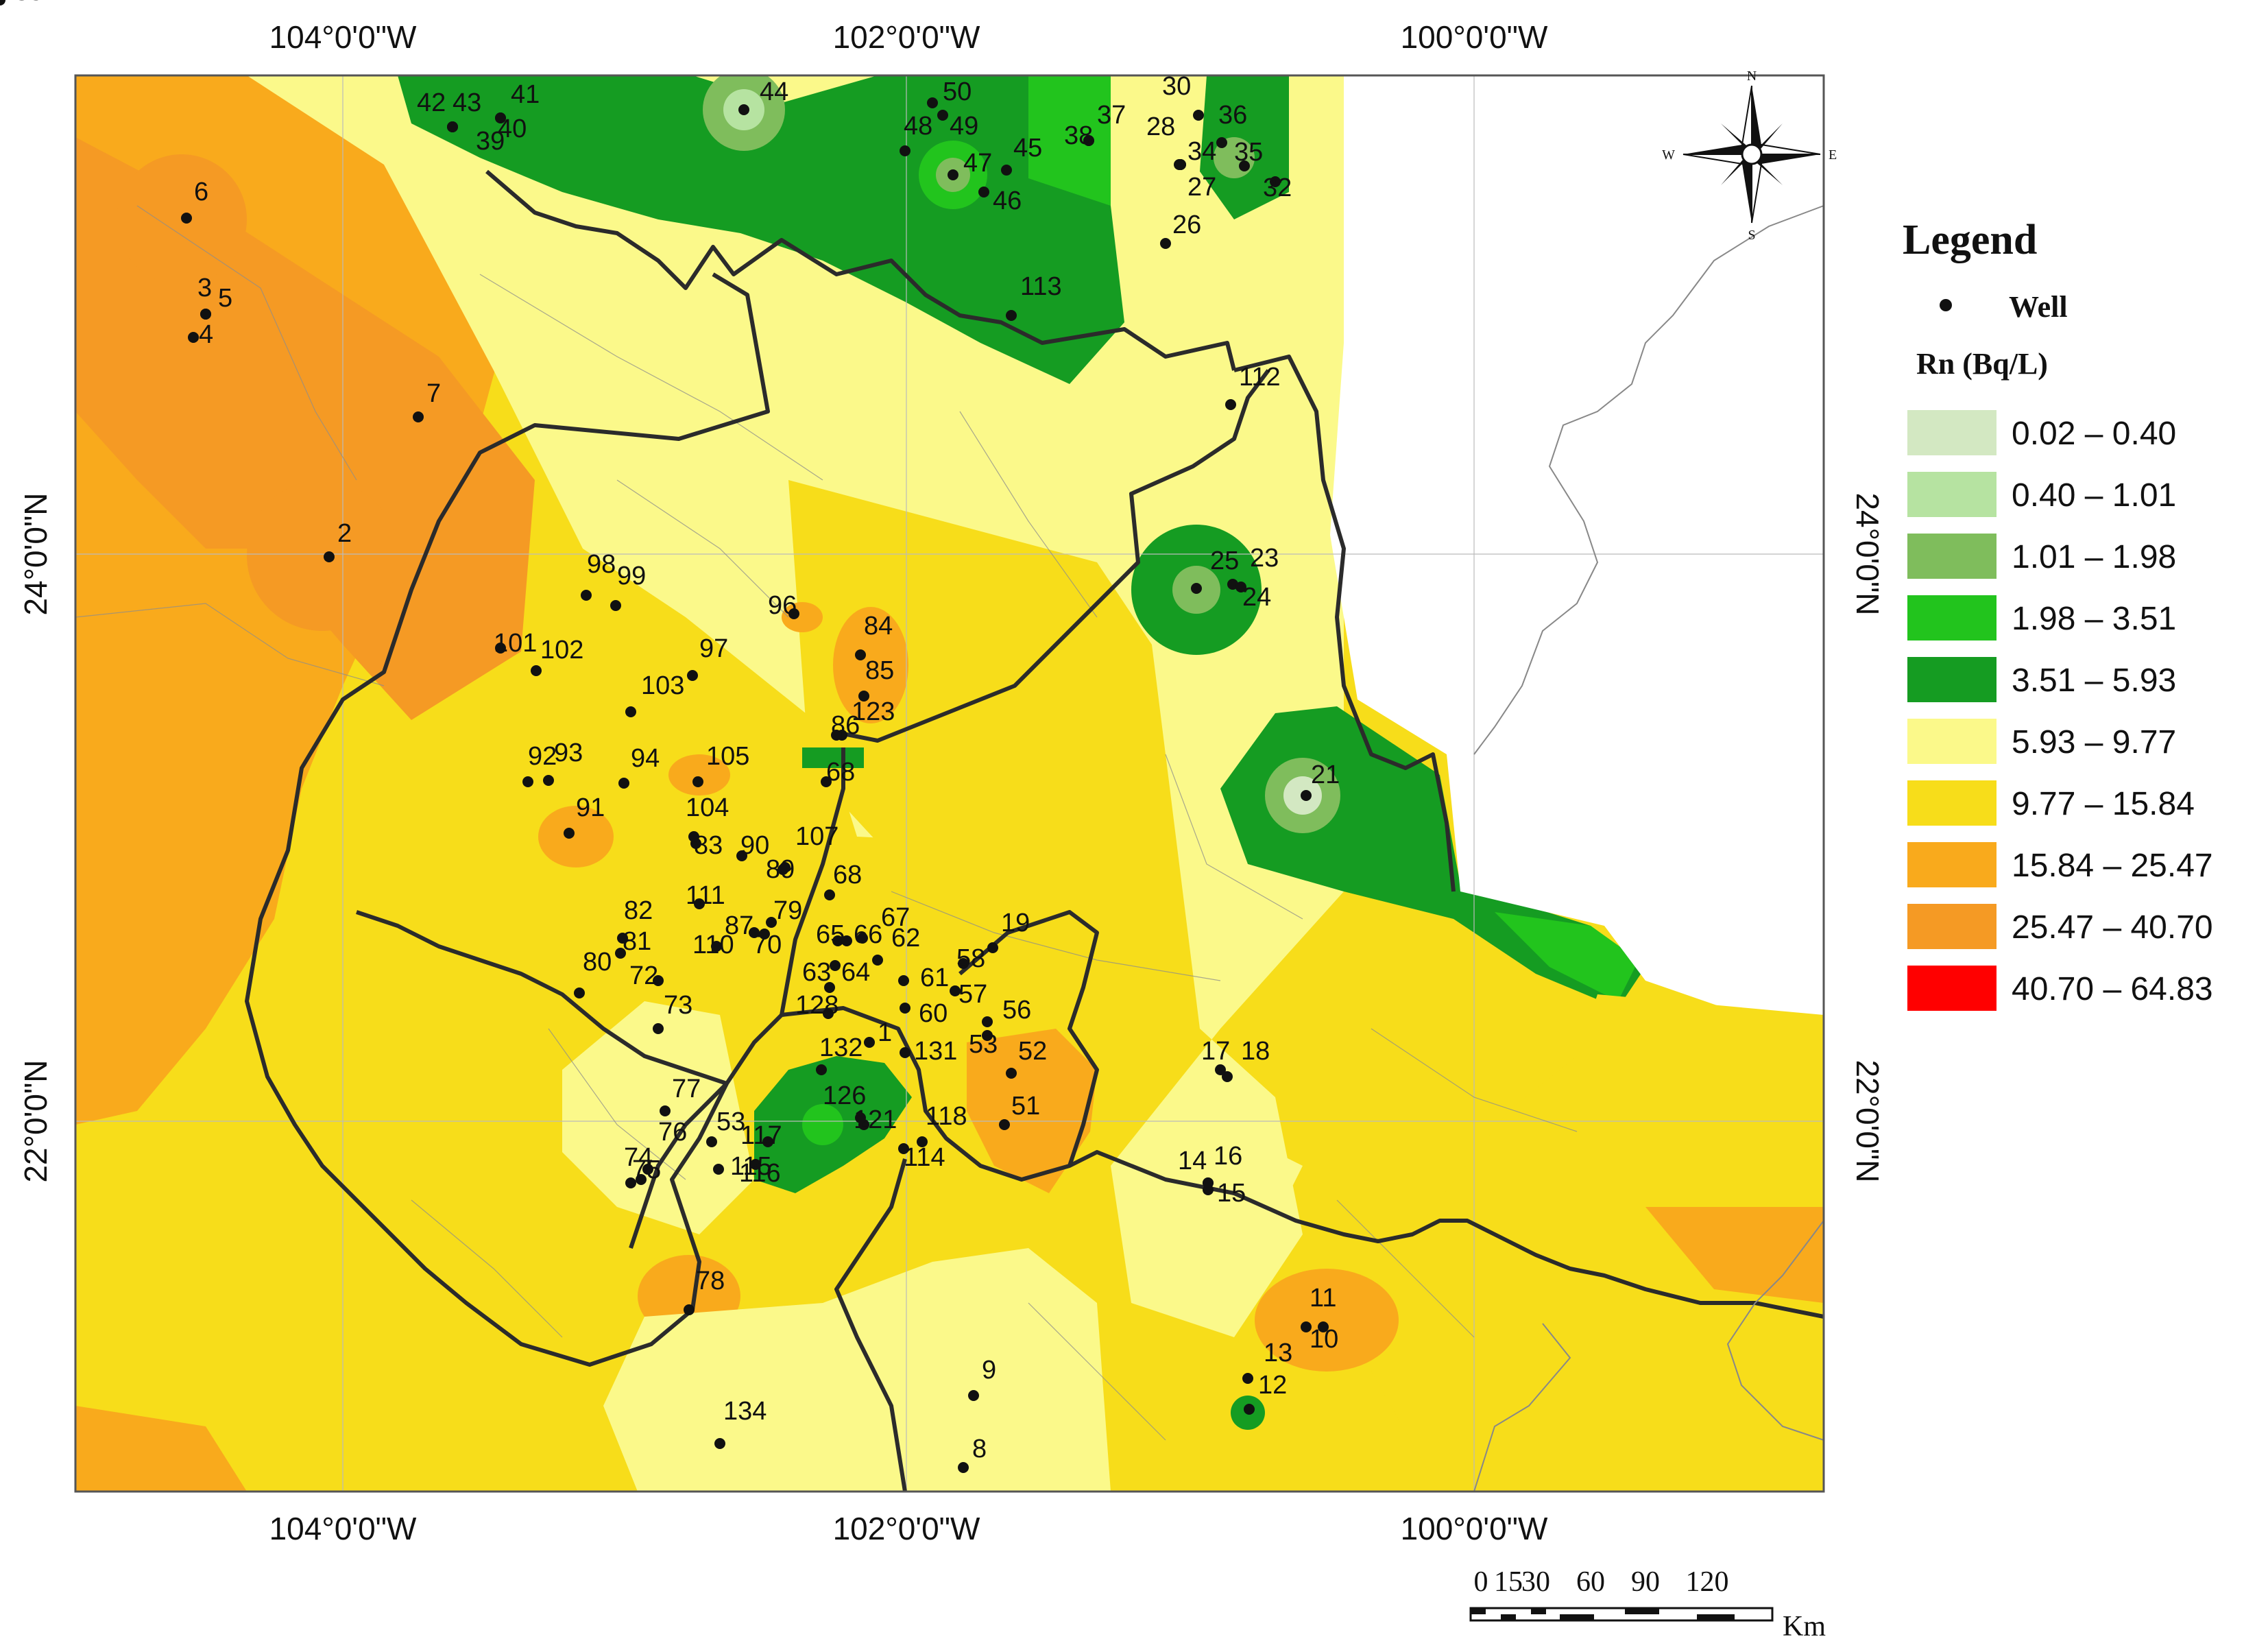 Image resolution: width=2268 pixels, height=1652 pixels. Describe the element at coordinates (1805, 1626) in the screenshot. I see `scale-unit-label: Km` at that location.